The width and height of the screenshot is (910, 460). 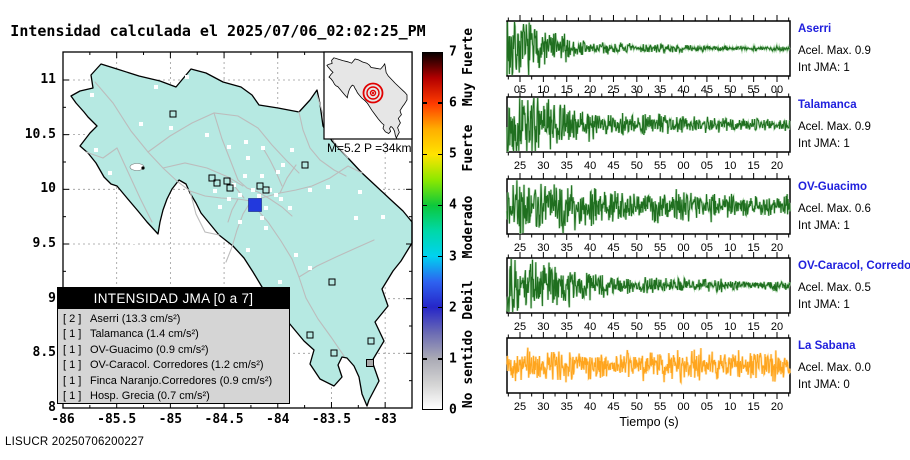 I want to click on epicenter-ring, so click(x=373, y=93).